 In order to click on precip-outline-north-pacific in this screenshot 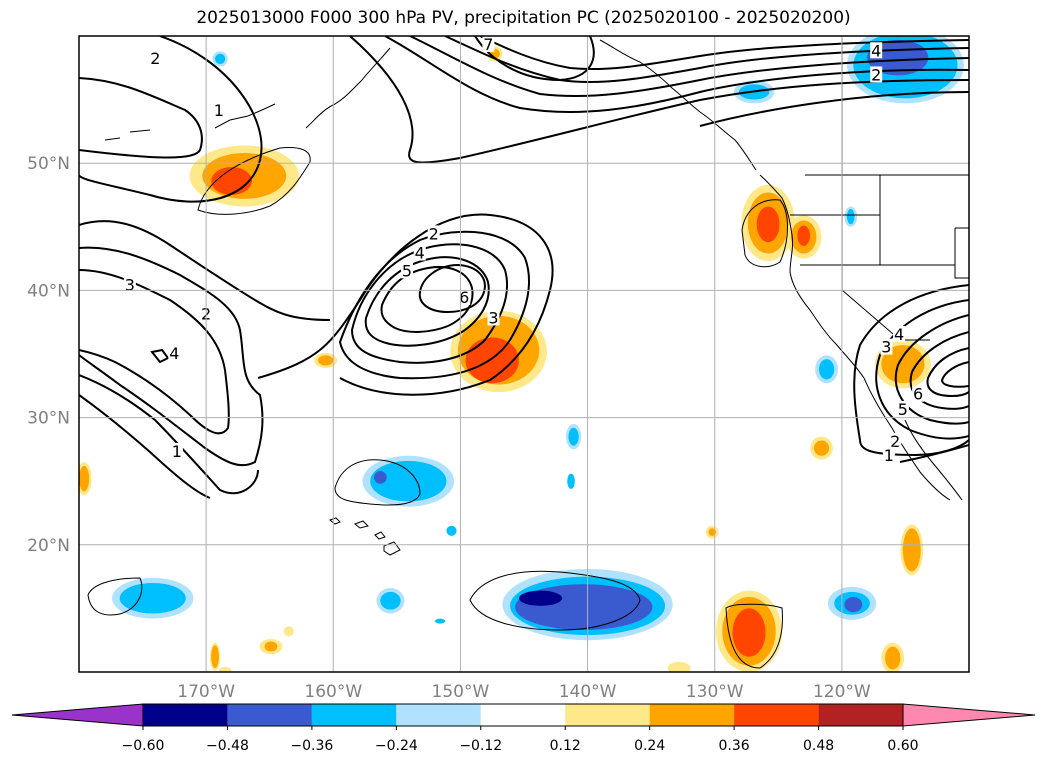, I will do `click(254, 181)`.